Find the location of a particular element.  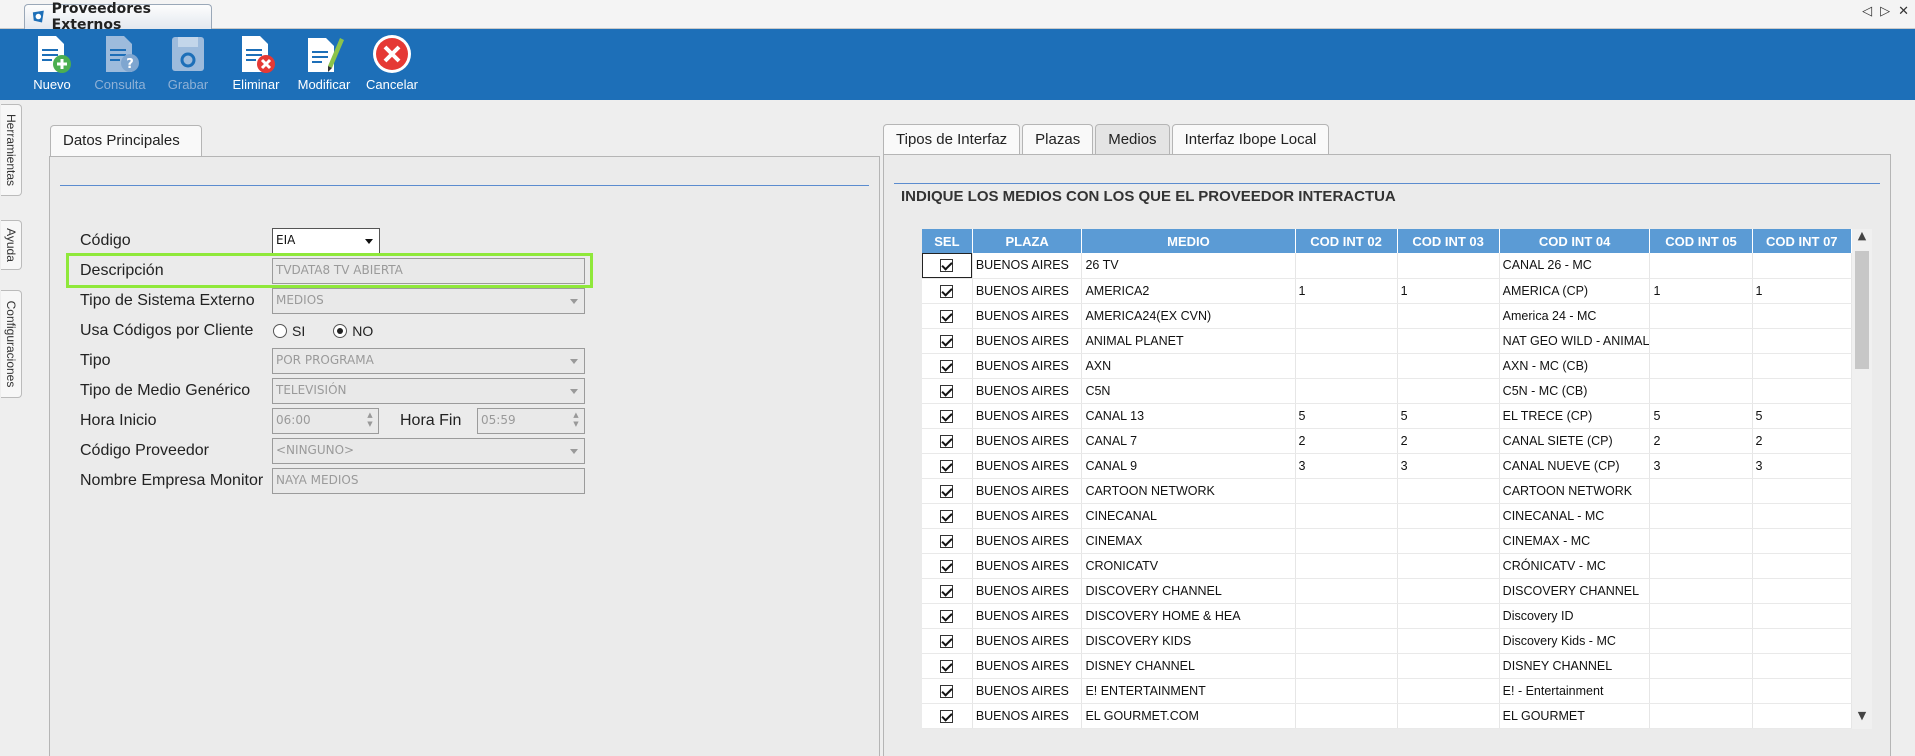

table-row: BUENOS AIRES CANAL 7 2 2 CANAL SIETE (CP) 2 2 is located at coordinates (1387, 441).